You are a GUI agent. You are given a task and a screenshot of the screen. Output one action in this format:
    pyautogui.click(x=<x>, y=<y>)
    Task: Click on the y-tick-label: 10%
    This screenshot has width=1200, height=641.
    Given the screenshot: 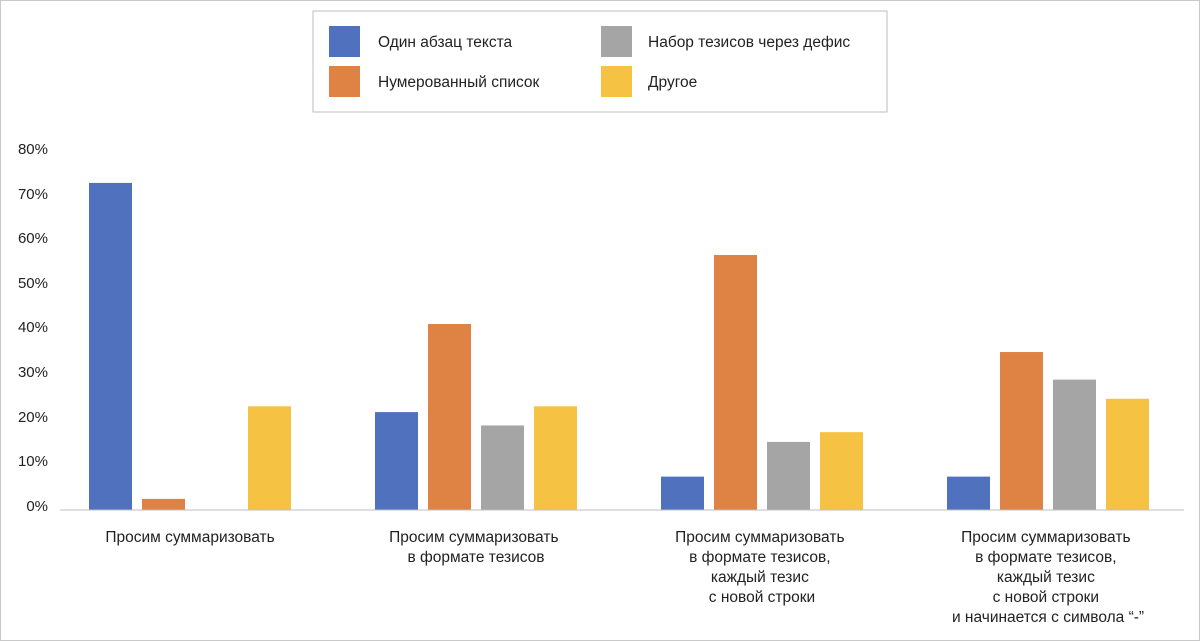 What is the action you would take?
    pyautogui.click(x=33, y=461)
    